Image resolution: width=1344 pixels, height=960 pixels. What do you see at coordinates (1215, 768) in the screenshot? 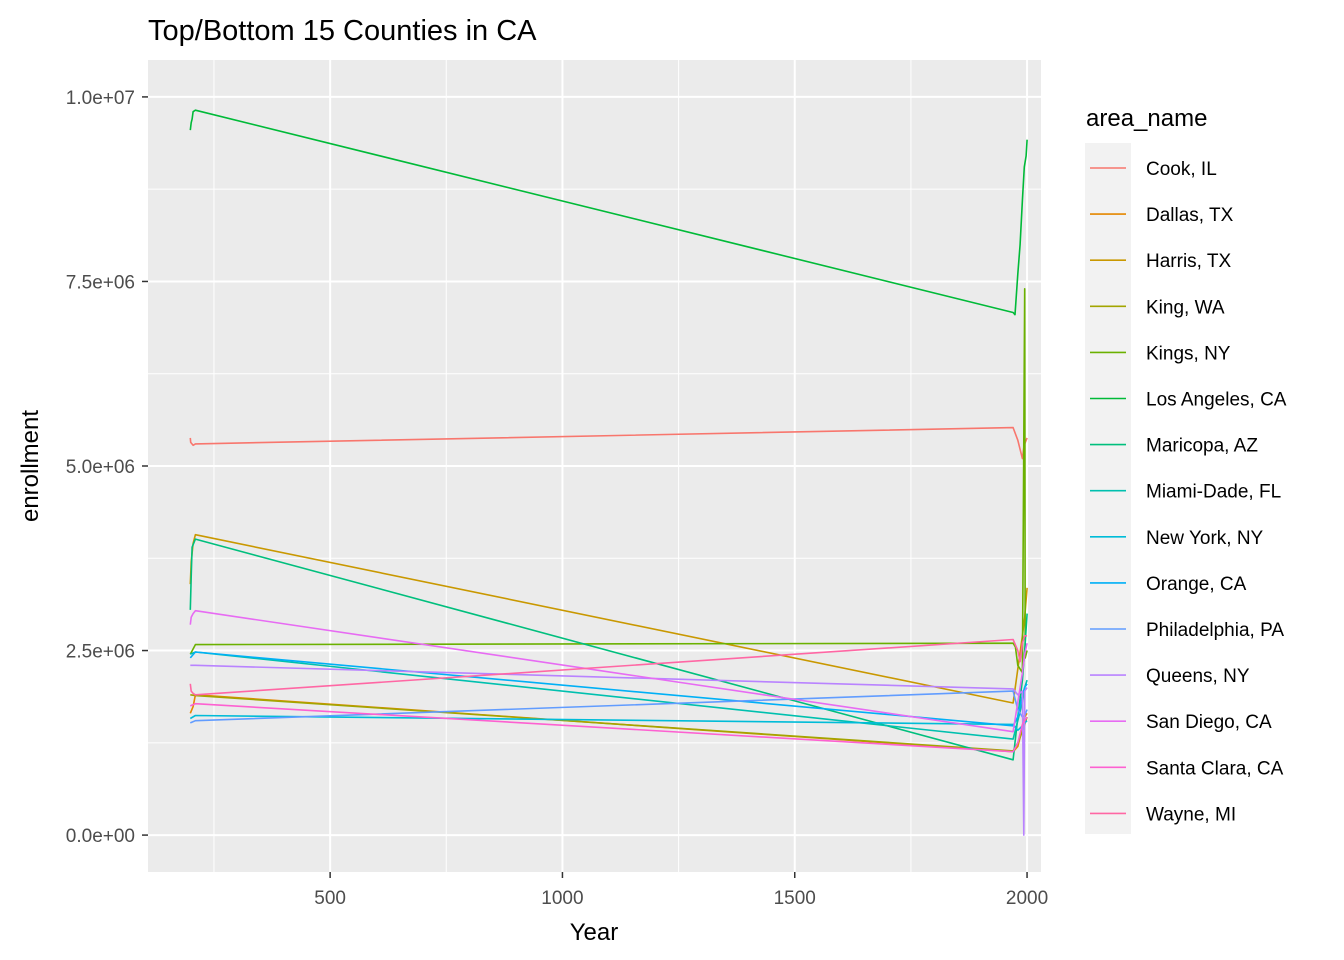
I see `legend-label: Santa Clara, CA` at bounding box center [1215, 768].